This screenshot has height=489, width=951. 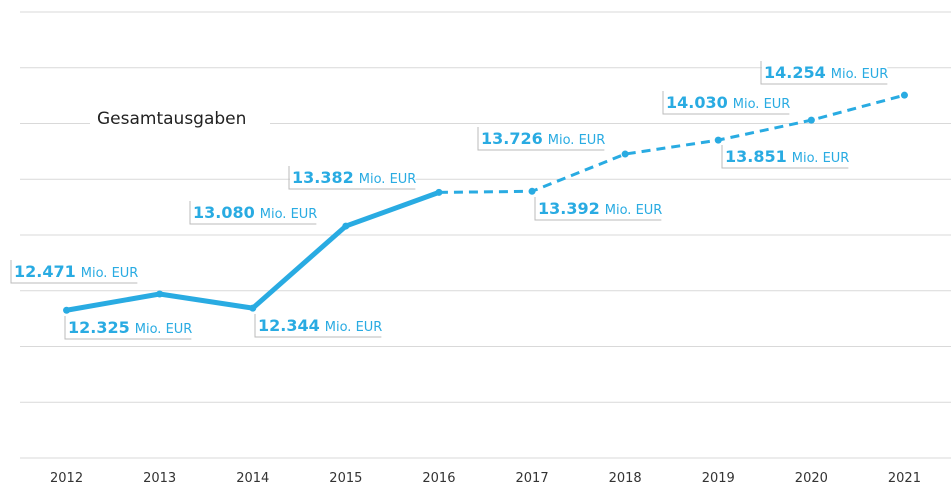 I want to click on x-tick-label: 2014, so click(x=252, y=478).